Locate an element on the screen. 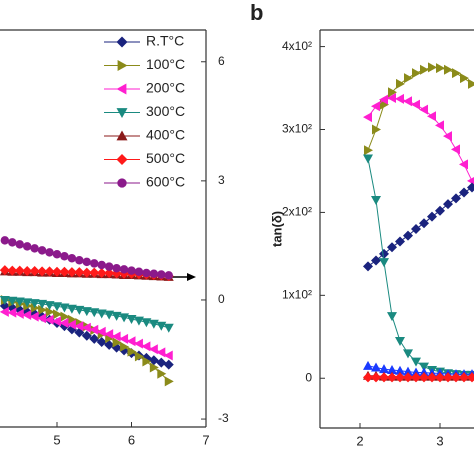  y-axis-label: tan(δ) is located at coordinates (276, 229).